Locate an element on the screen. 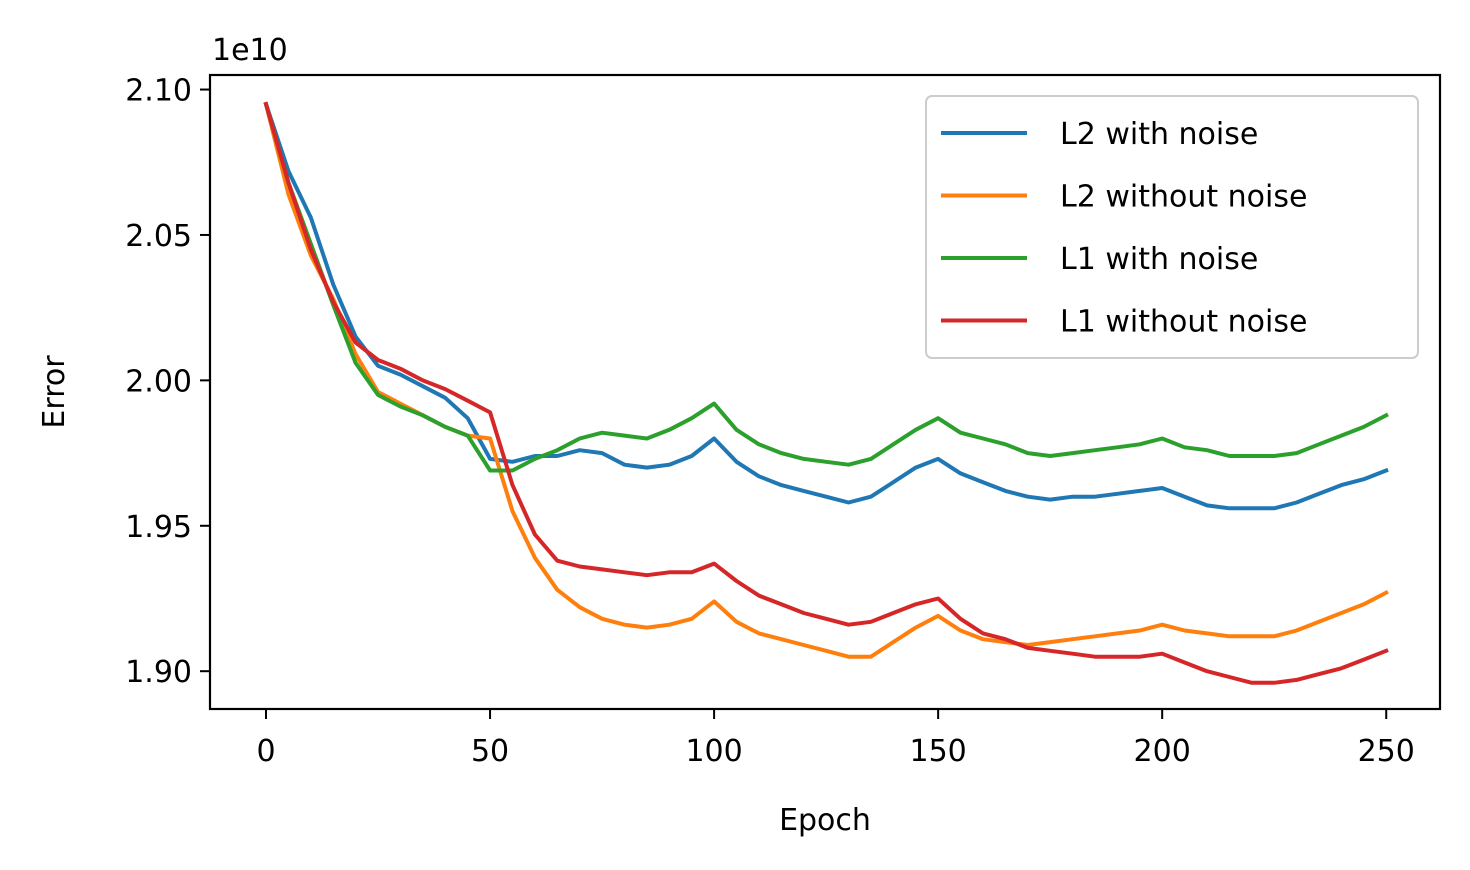 The width and height of the screenshot is (1470, 870). y-tick-label: 1.95 is located at coordinates (158, 527).